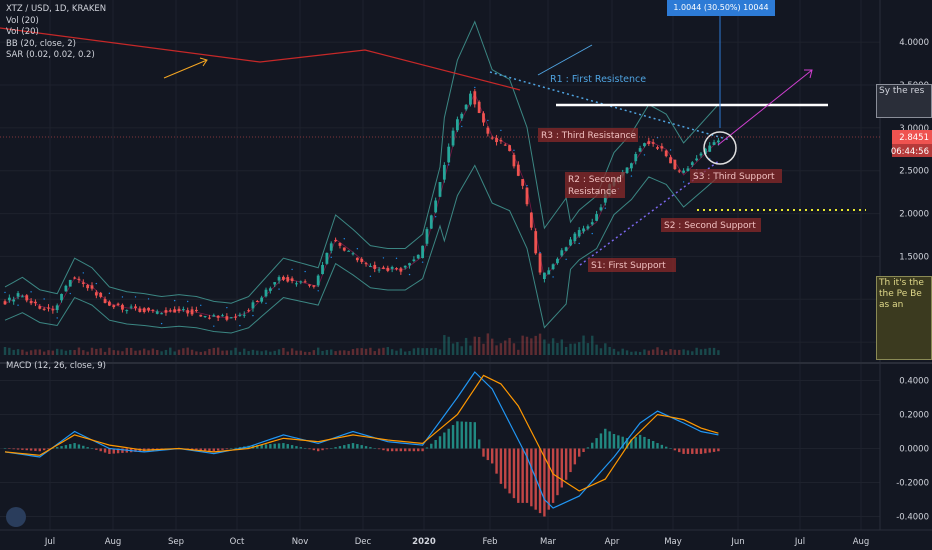 The image size is (932, 550). Describe the element at coordinates (16, 517) in the screenshot. I see `tradingview-logo-icon` at that location.